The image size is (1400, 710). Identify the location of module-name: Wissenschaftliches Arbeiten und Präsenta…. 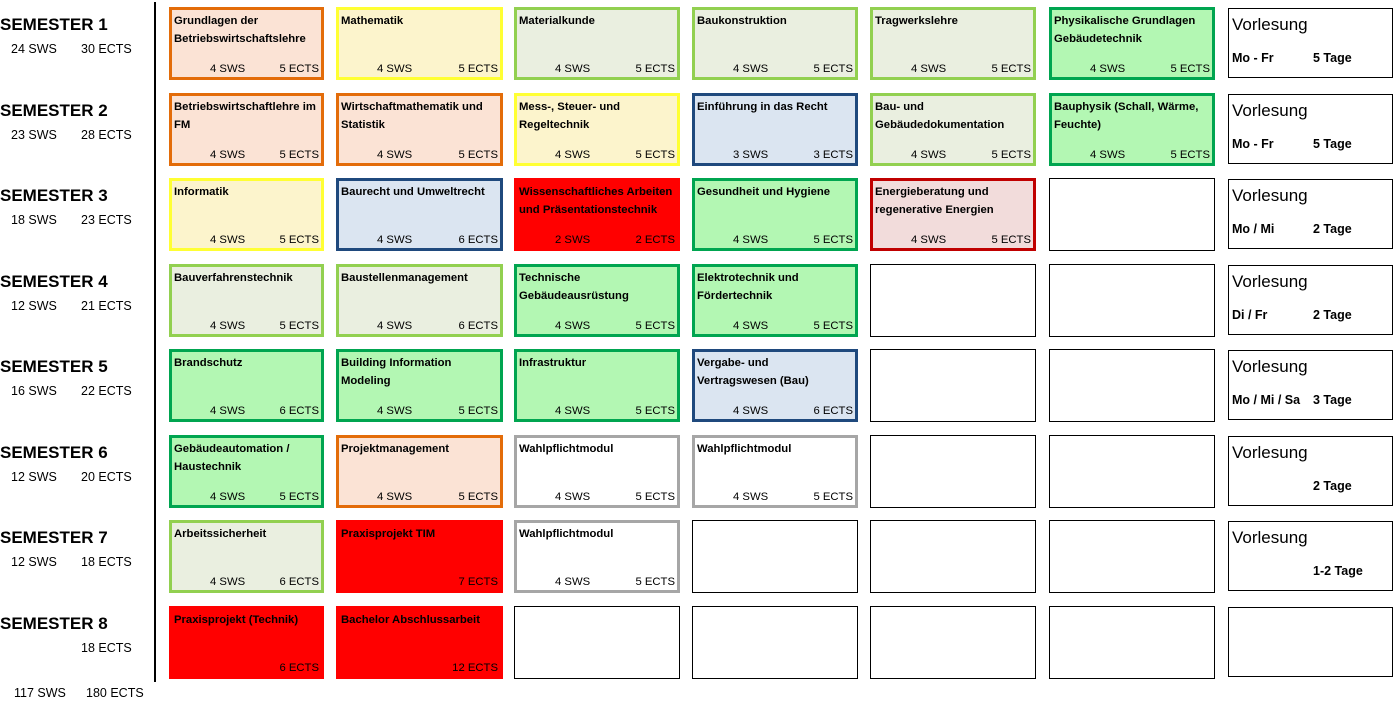
(596, 201).